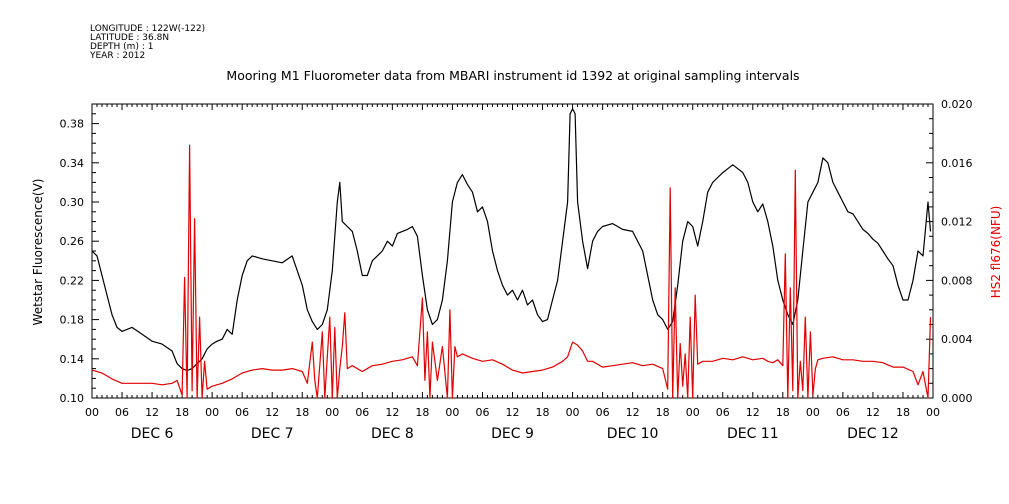 The image size is (1009, 504). Describe the element at coordinates (72, 280) in the screenshot. I see `y-tick-label: 0.22` at that location.